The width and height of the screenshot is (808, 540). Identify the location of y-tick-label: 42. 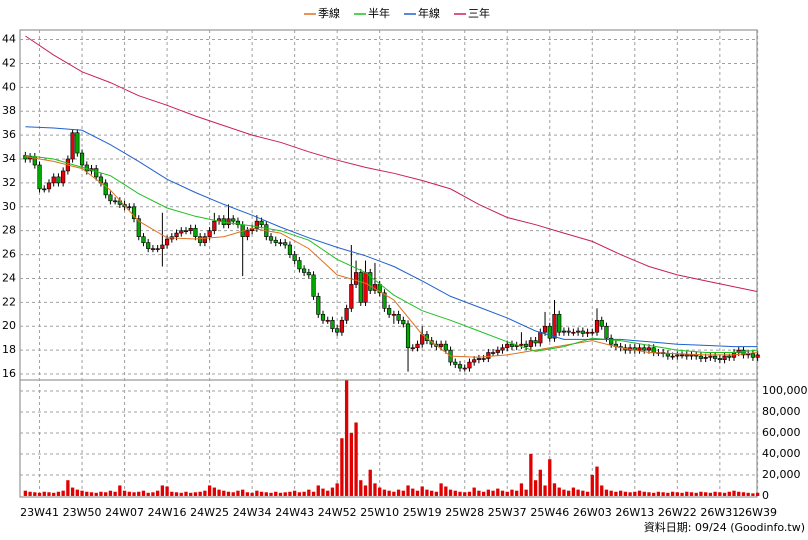
(9, 62).